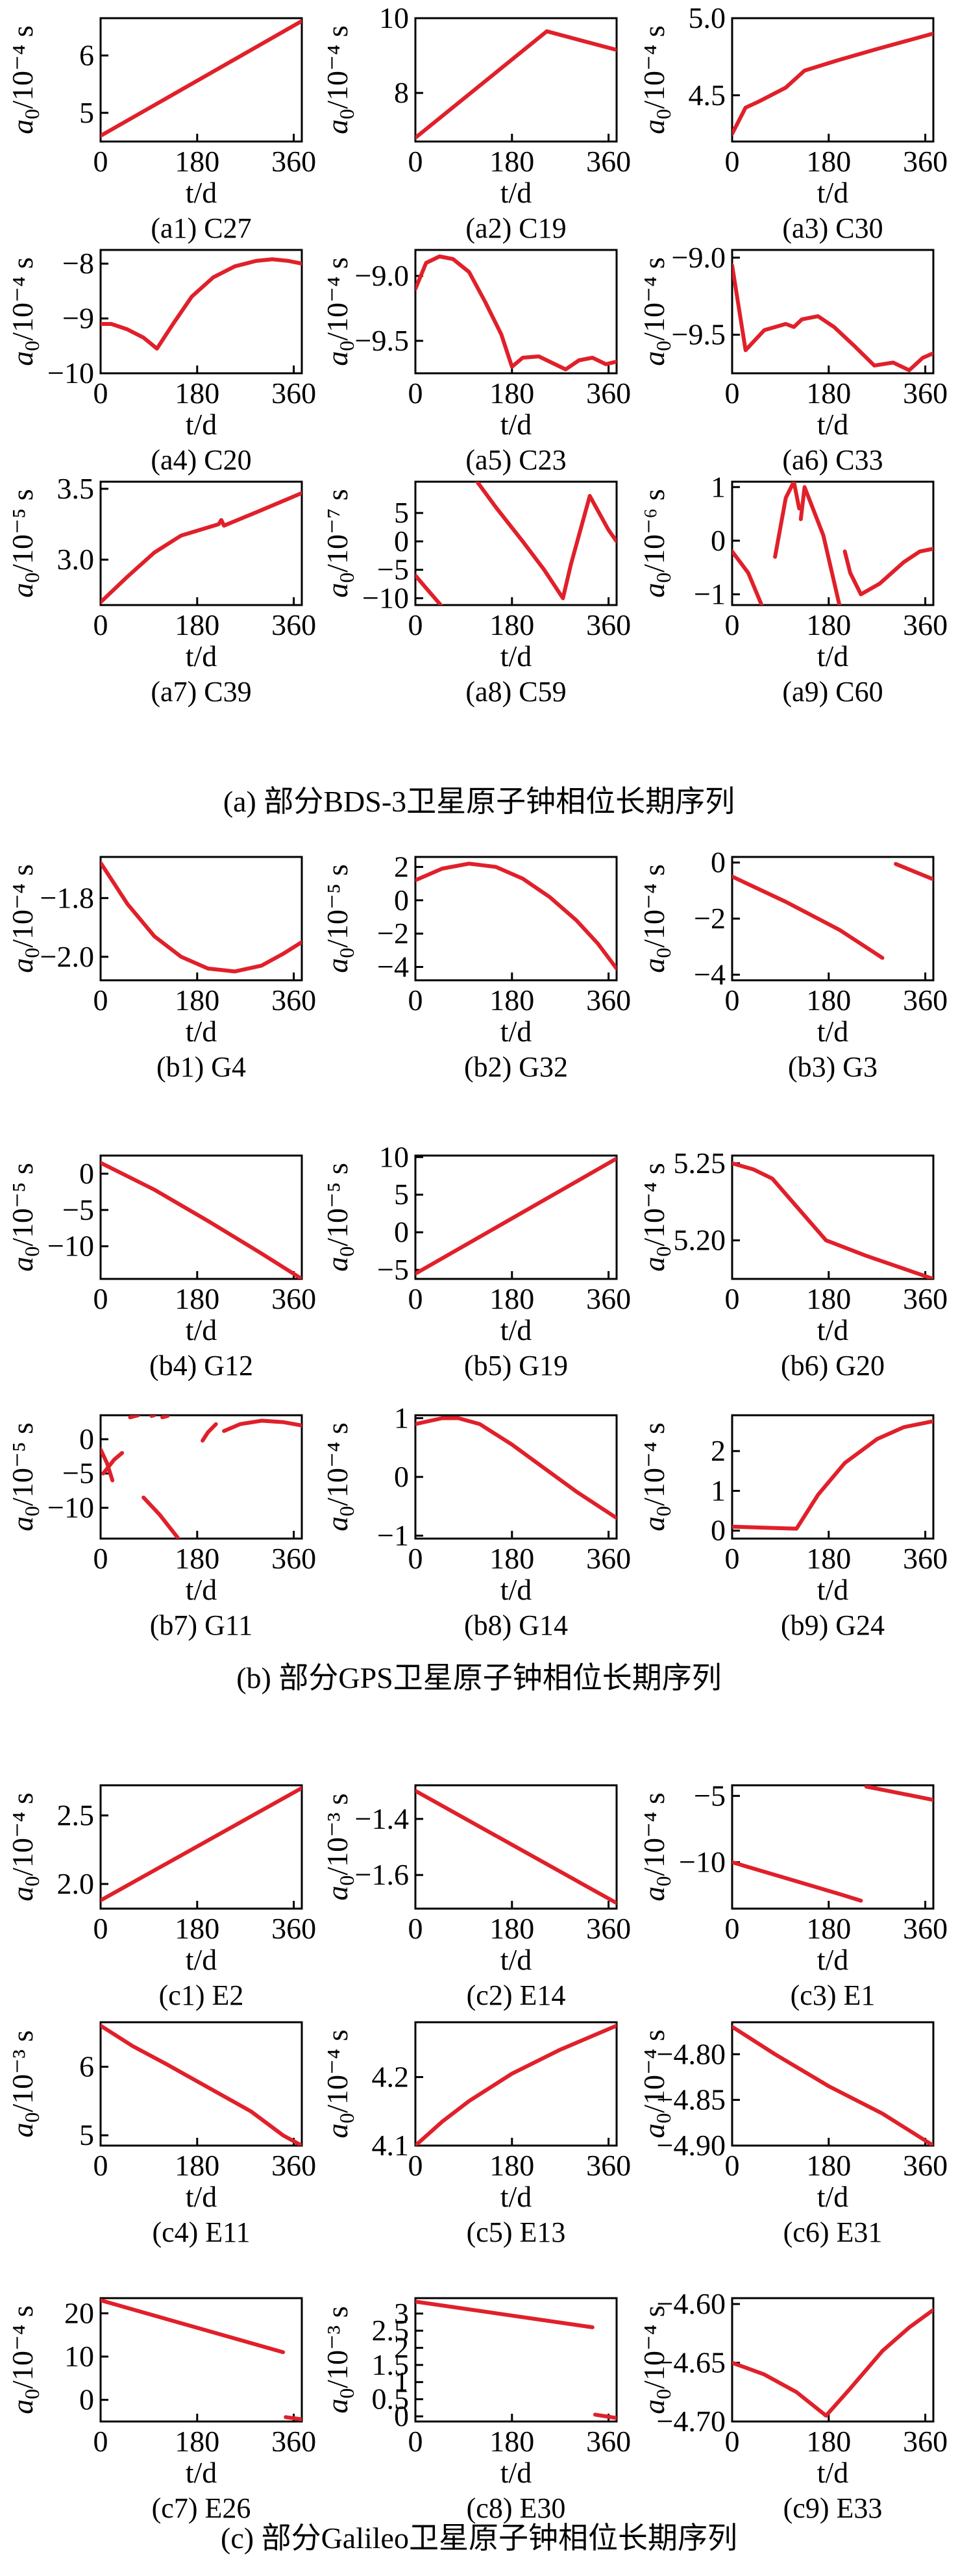  I want to click on y-tick-label: 3, so click(401, 2313).